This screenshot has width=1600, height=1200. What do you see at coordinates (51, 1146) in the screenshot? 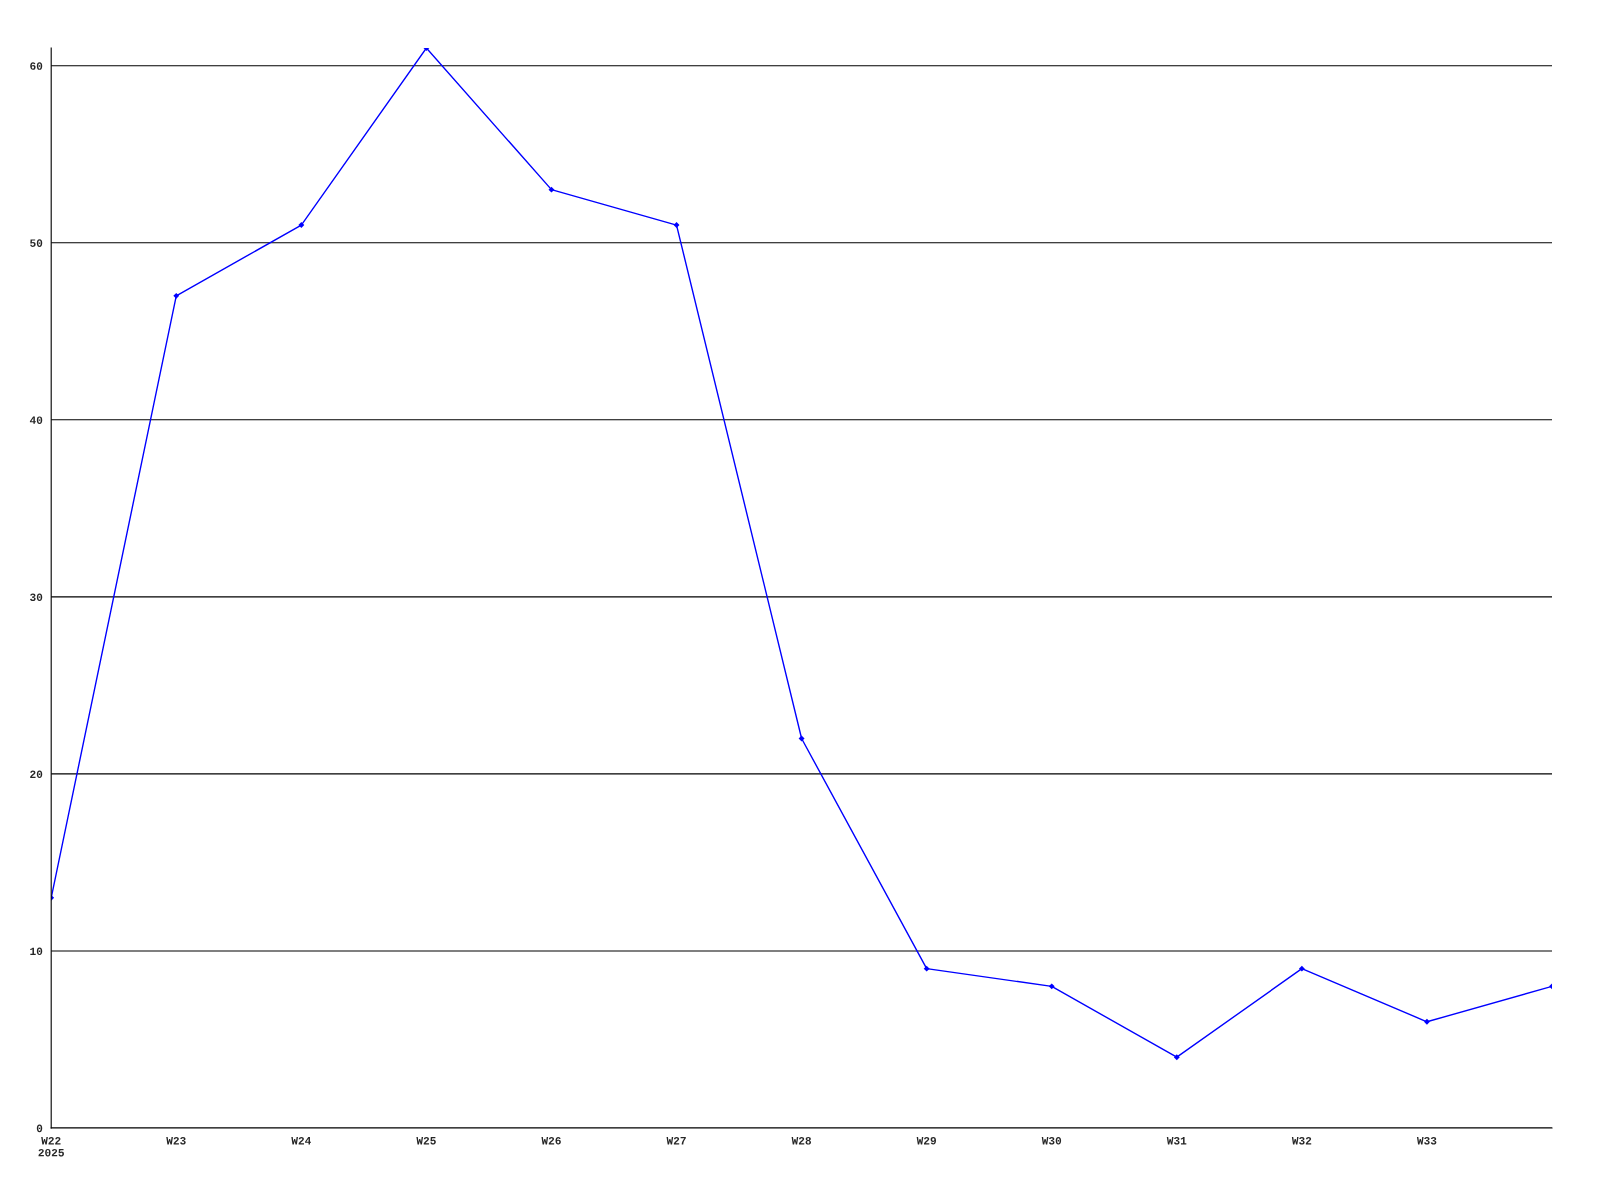
I see `x-tick-label: W22 2025` at bounding box center [51, 1146].